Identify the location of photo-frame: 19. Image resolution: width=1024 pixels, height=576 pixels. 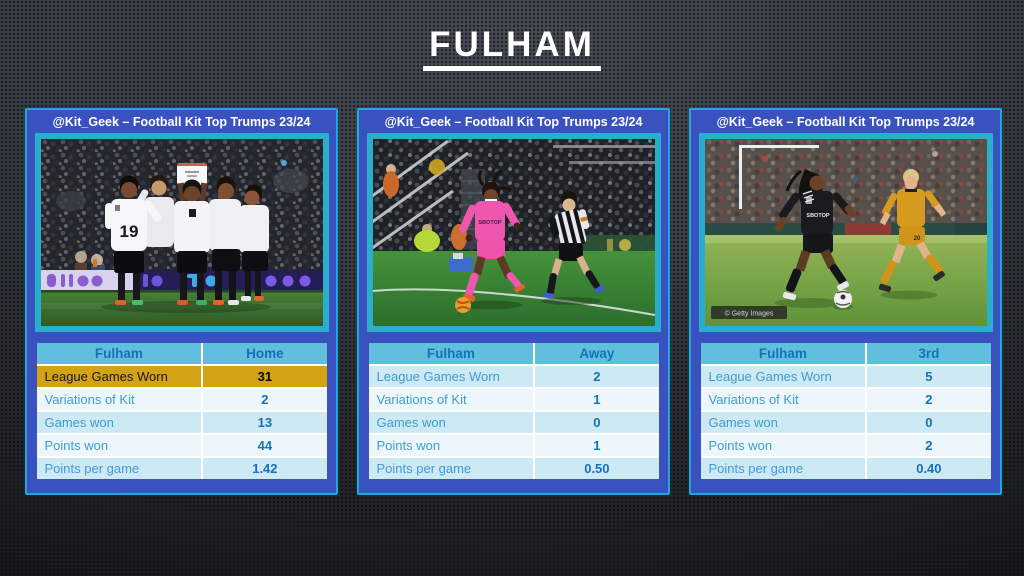
(181, 232).